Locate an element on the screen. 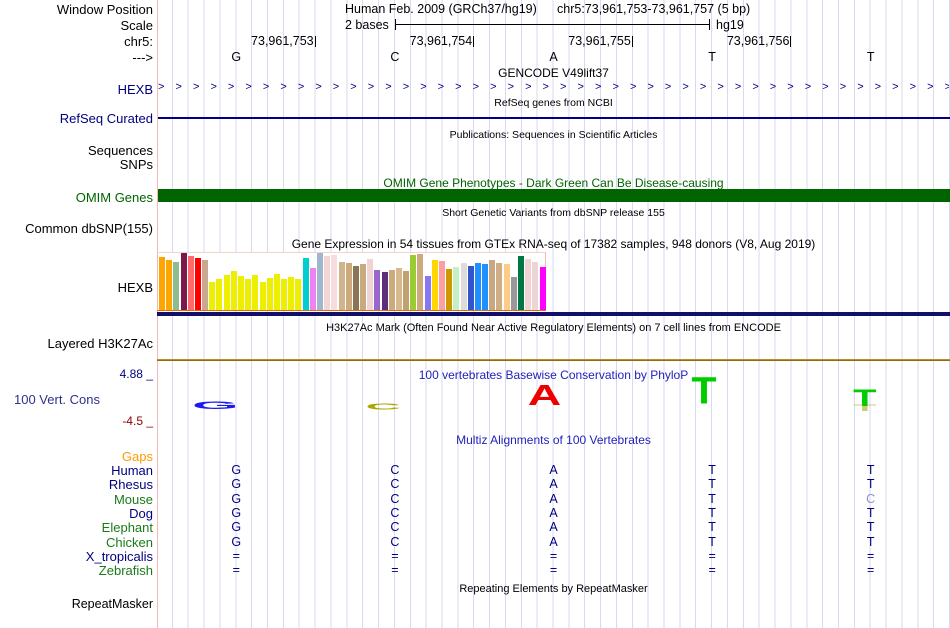 Image resolution: width=950 pixels, height=628 pixels. repeatmasker-label: RepeatMasker is located at coordinates (112, 604).